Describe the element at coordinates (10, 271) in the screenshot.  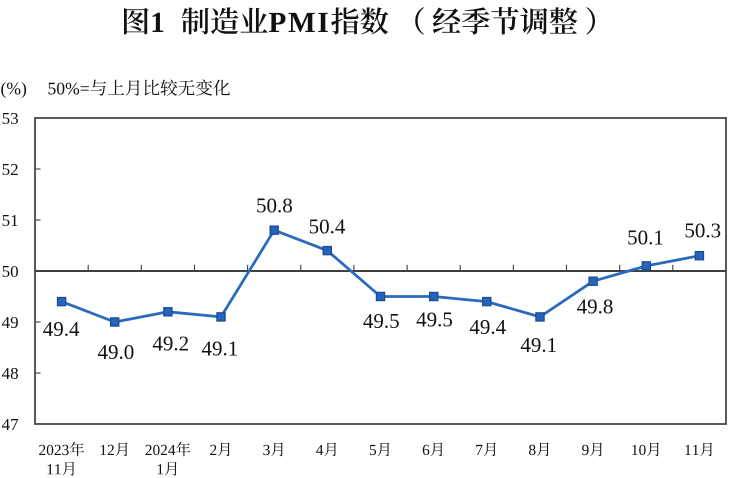
I see `svg-text: 50` at that location.